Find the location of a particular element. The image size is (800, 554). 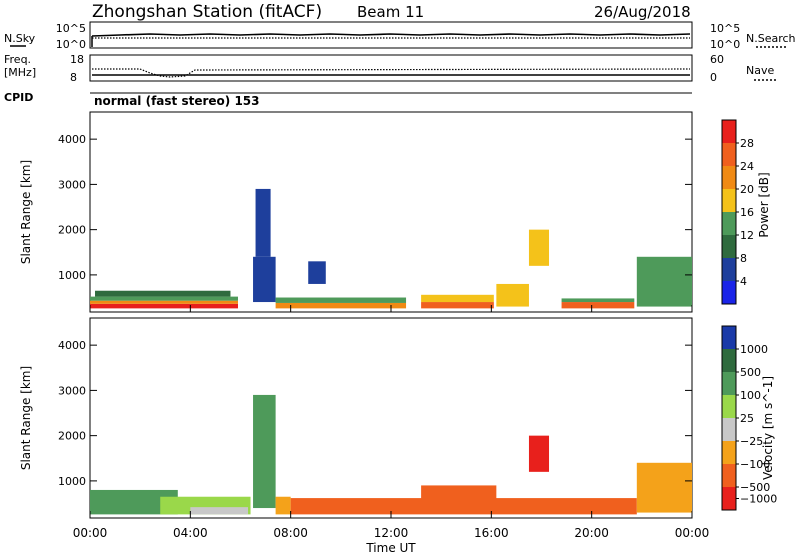

freq-tick-high: 18 is located at coordinates (77, 59).